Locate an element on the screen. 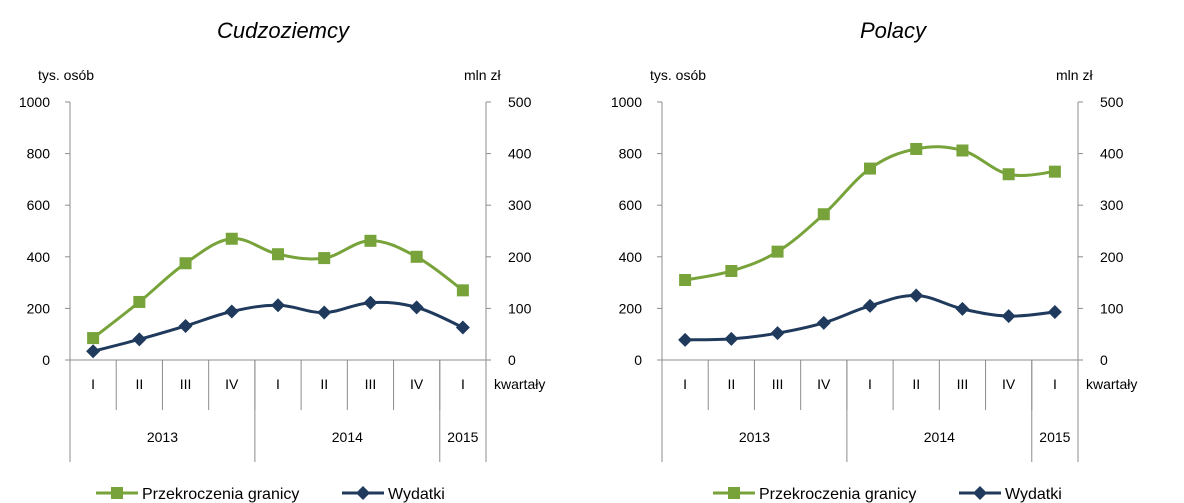 The height and width of the screenshot is (503, 1184). chart-title: Polacy is located at coordinates (894, 30).